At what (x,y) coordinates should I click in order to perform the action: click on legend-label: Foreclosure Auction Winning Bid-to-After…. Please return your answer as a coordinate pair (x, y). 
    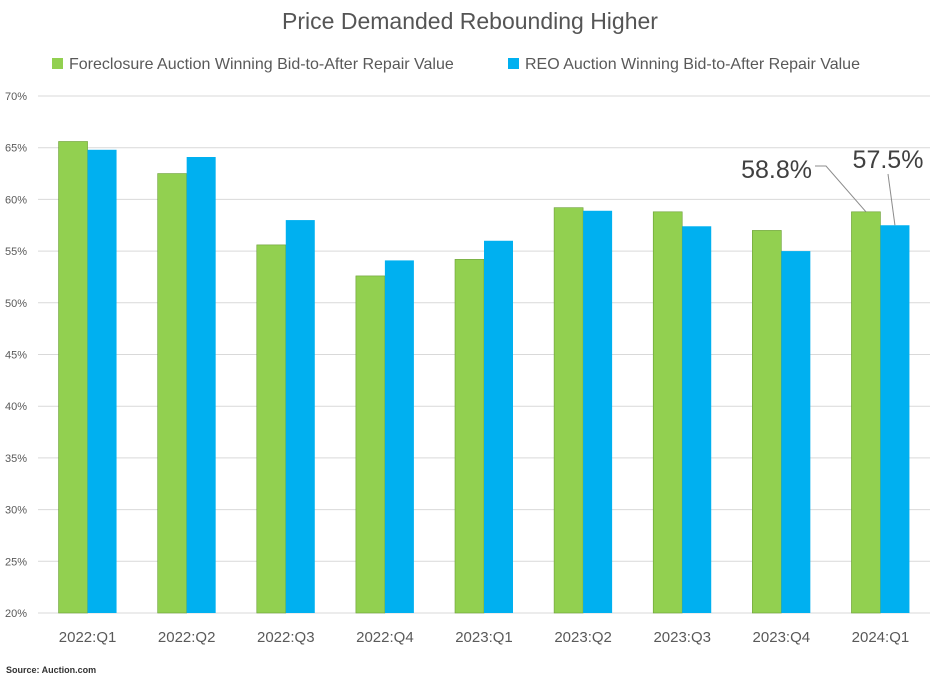
    Looking at the image, I should click on (261, 64).